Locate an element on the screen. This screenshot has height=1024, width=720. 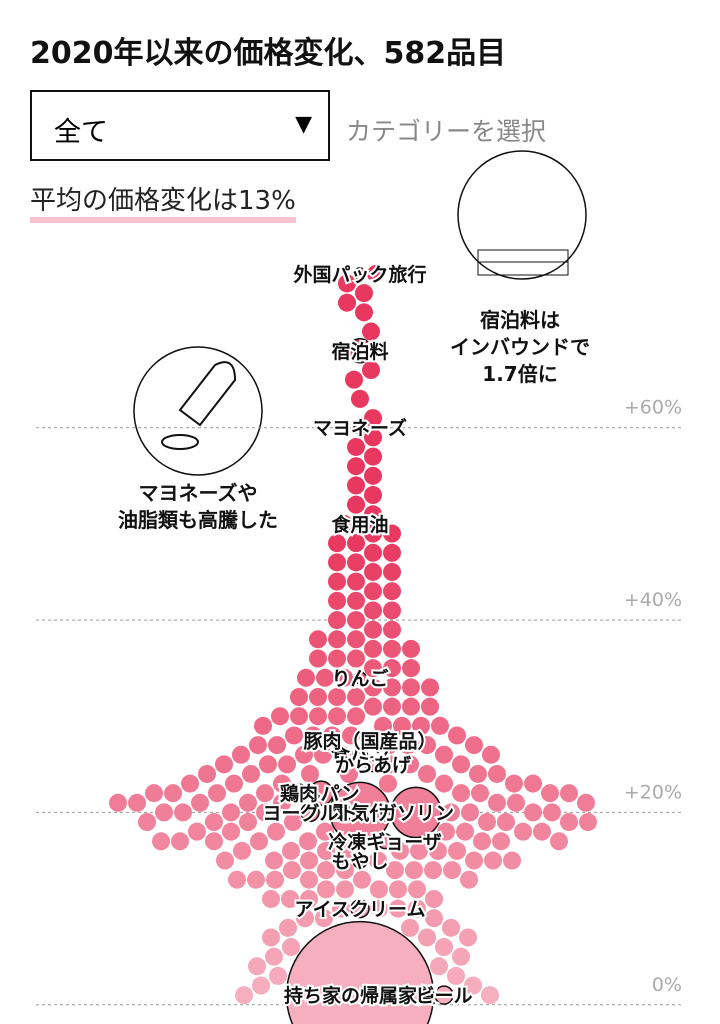
item-label: からあげ is located at coordinates (373, 765).